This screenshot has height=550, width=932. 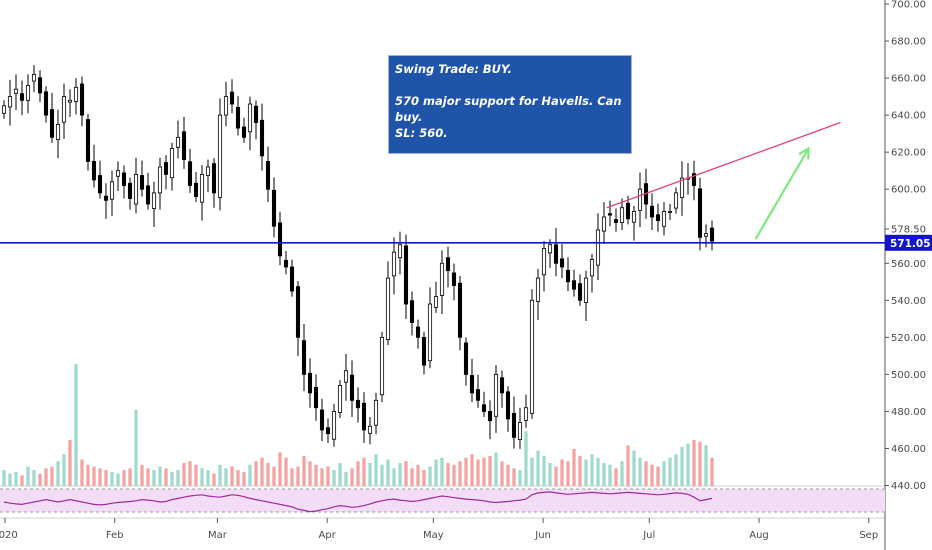 What do you see at coordinates (218, 535) in the screenshot?
I see `time-tick-label: Mar` at bounding box center [218, 535].